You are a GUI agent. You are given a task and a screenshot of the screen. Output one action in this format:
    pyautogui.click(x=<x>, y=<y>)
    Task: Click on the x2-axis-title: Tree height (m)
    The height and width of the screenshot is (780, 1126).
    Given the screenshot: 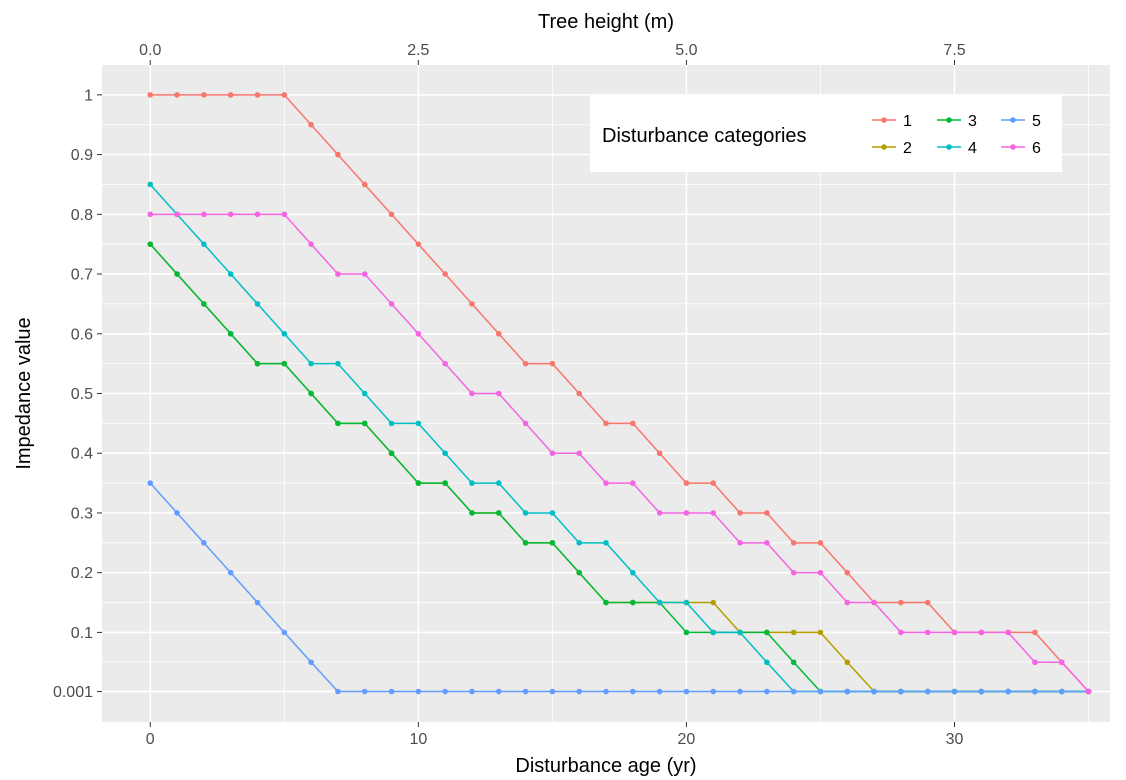 What is the action you would take?
    pyautogui.click(x=606, y=22)
    